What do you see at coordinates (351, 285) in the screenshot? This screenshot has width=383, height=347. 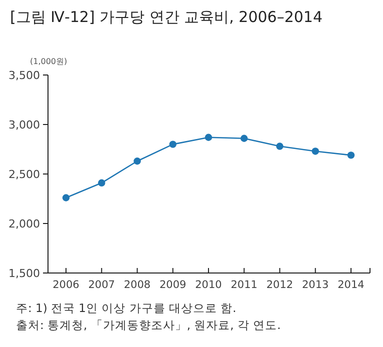 I see `x-tick-label: 2014` at bounding box center [351, 285].